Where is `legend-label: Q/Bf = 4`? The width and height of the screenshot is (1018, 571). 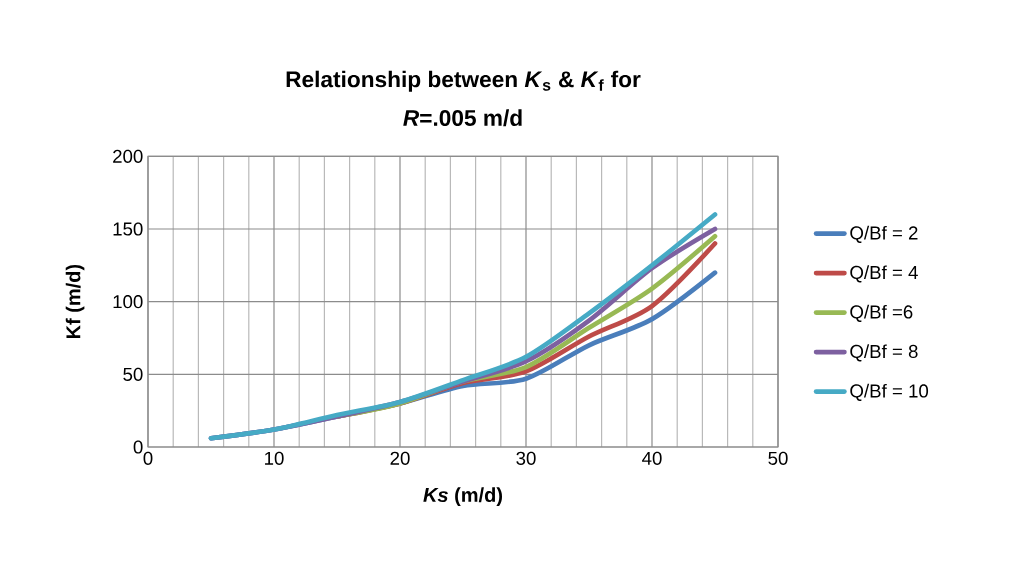
legend-label: Q/Bf = 4 is located at coordinates (884, 274).